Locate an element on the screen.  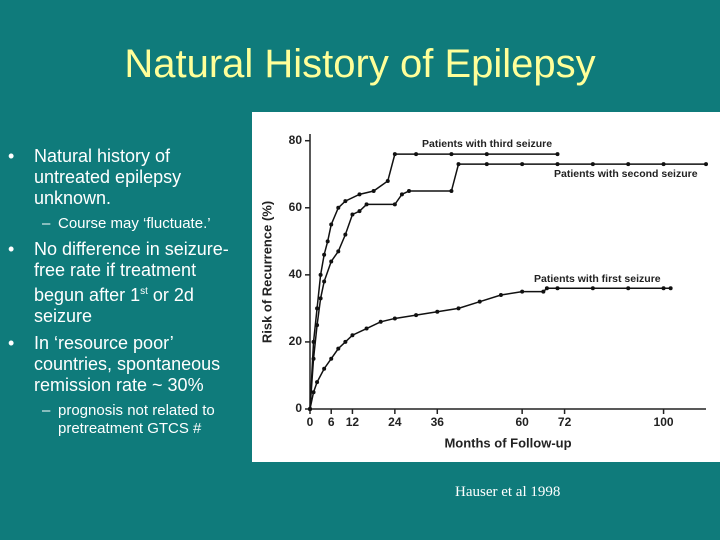
x-tick-label: 36 is located at coordinates (438, 422).